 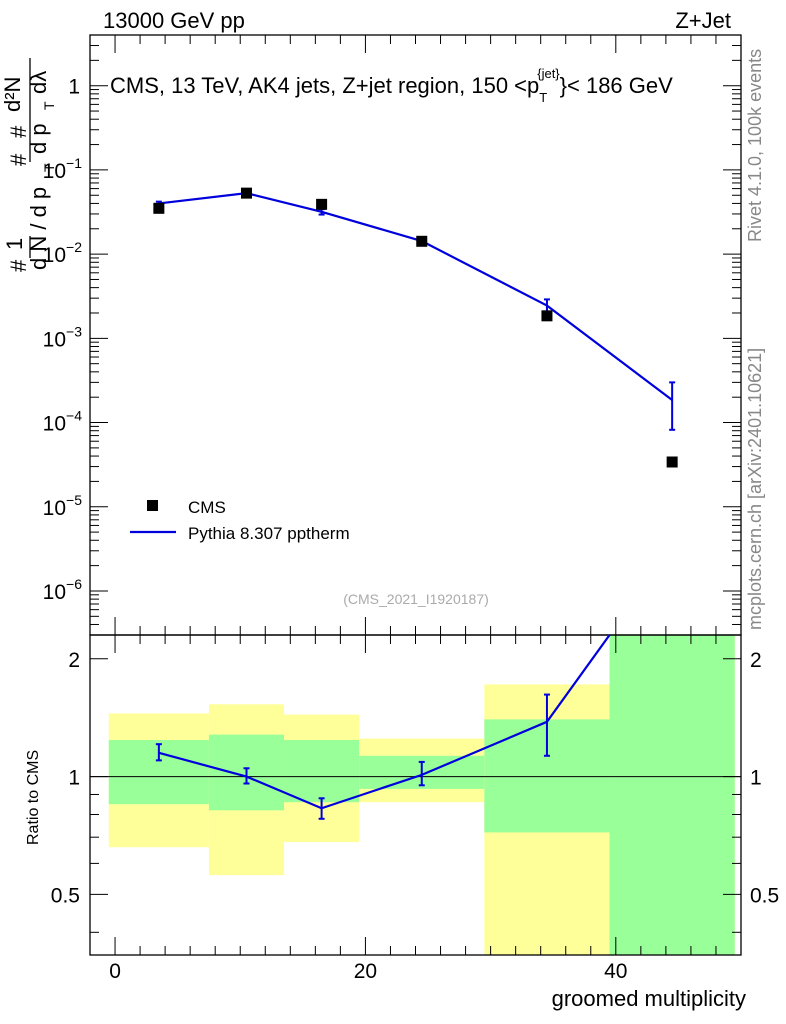 I want to click on ratio-ytick-label-left: 1, so click(x=74, y=778).